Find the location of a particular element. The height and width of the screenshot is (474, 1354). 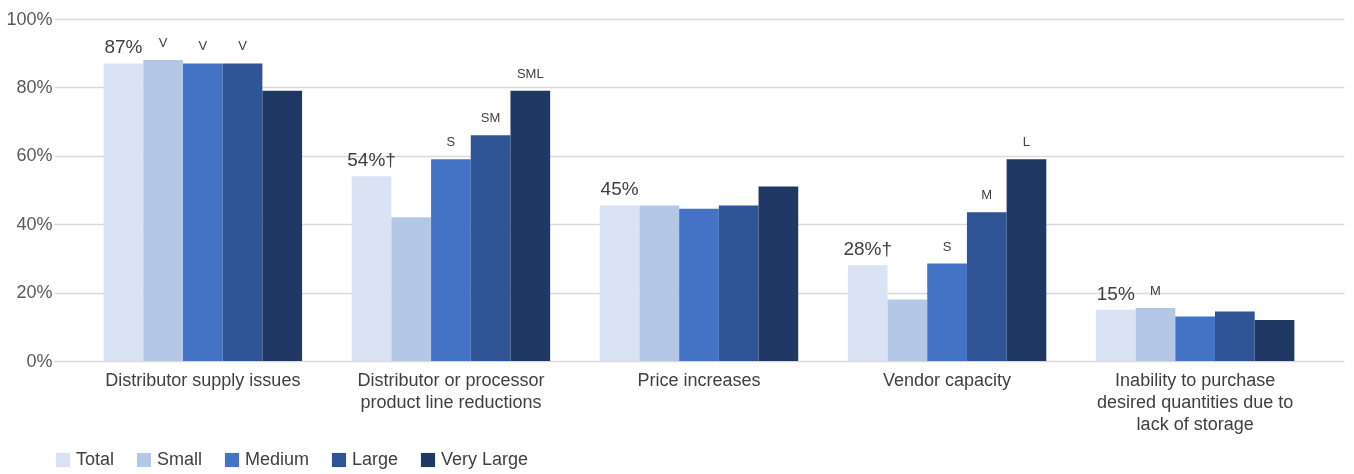

legend-label: Very Large is located at coordinates (485, 459).